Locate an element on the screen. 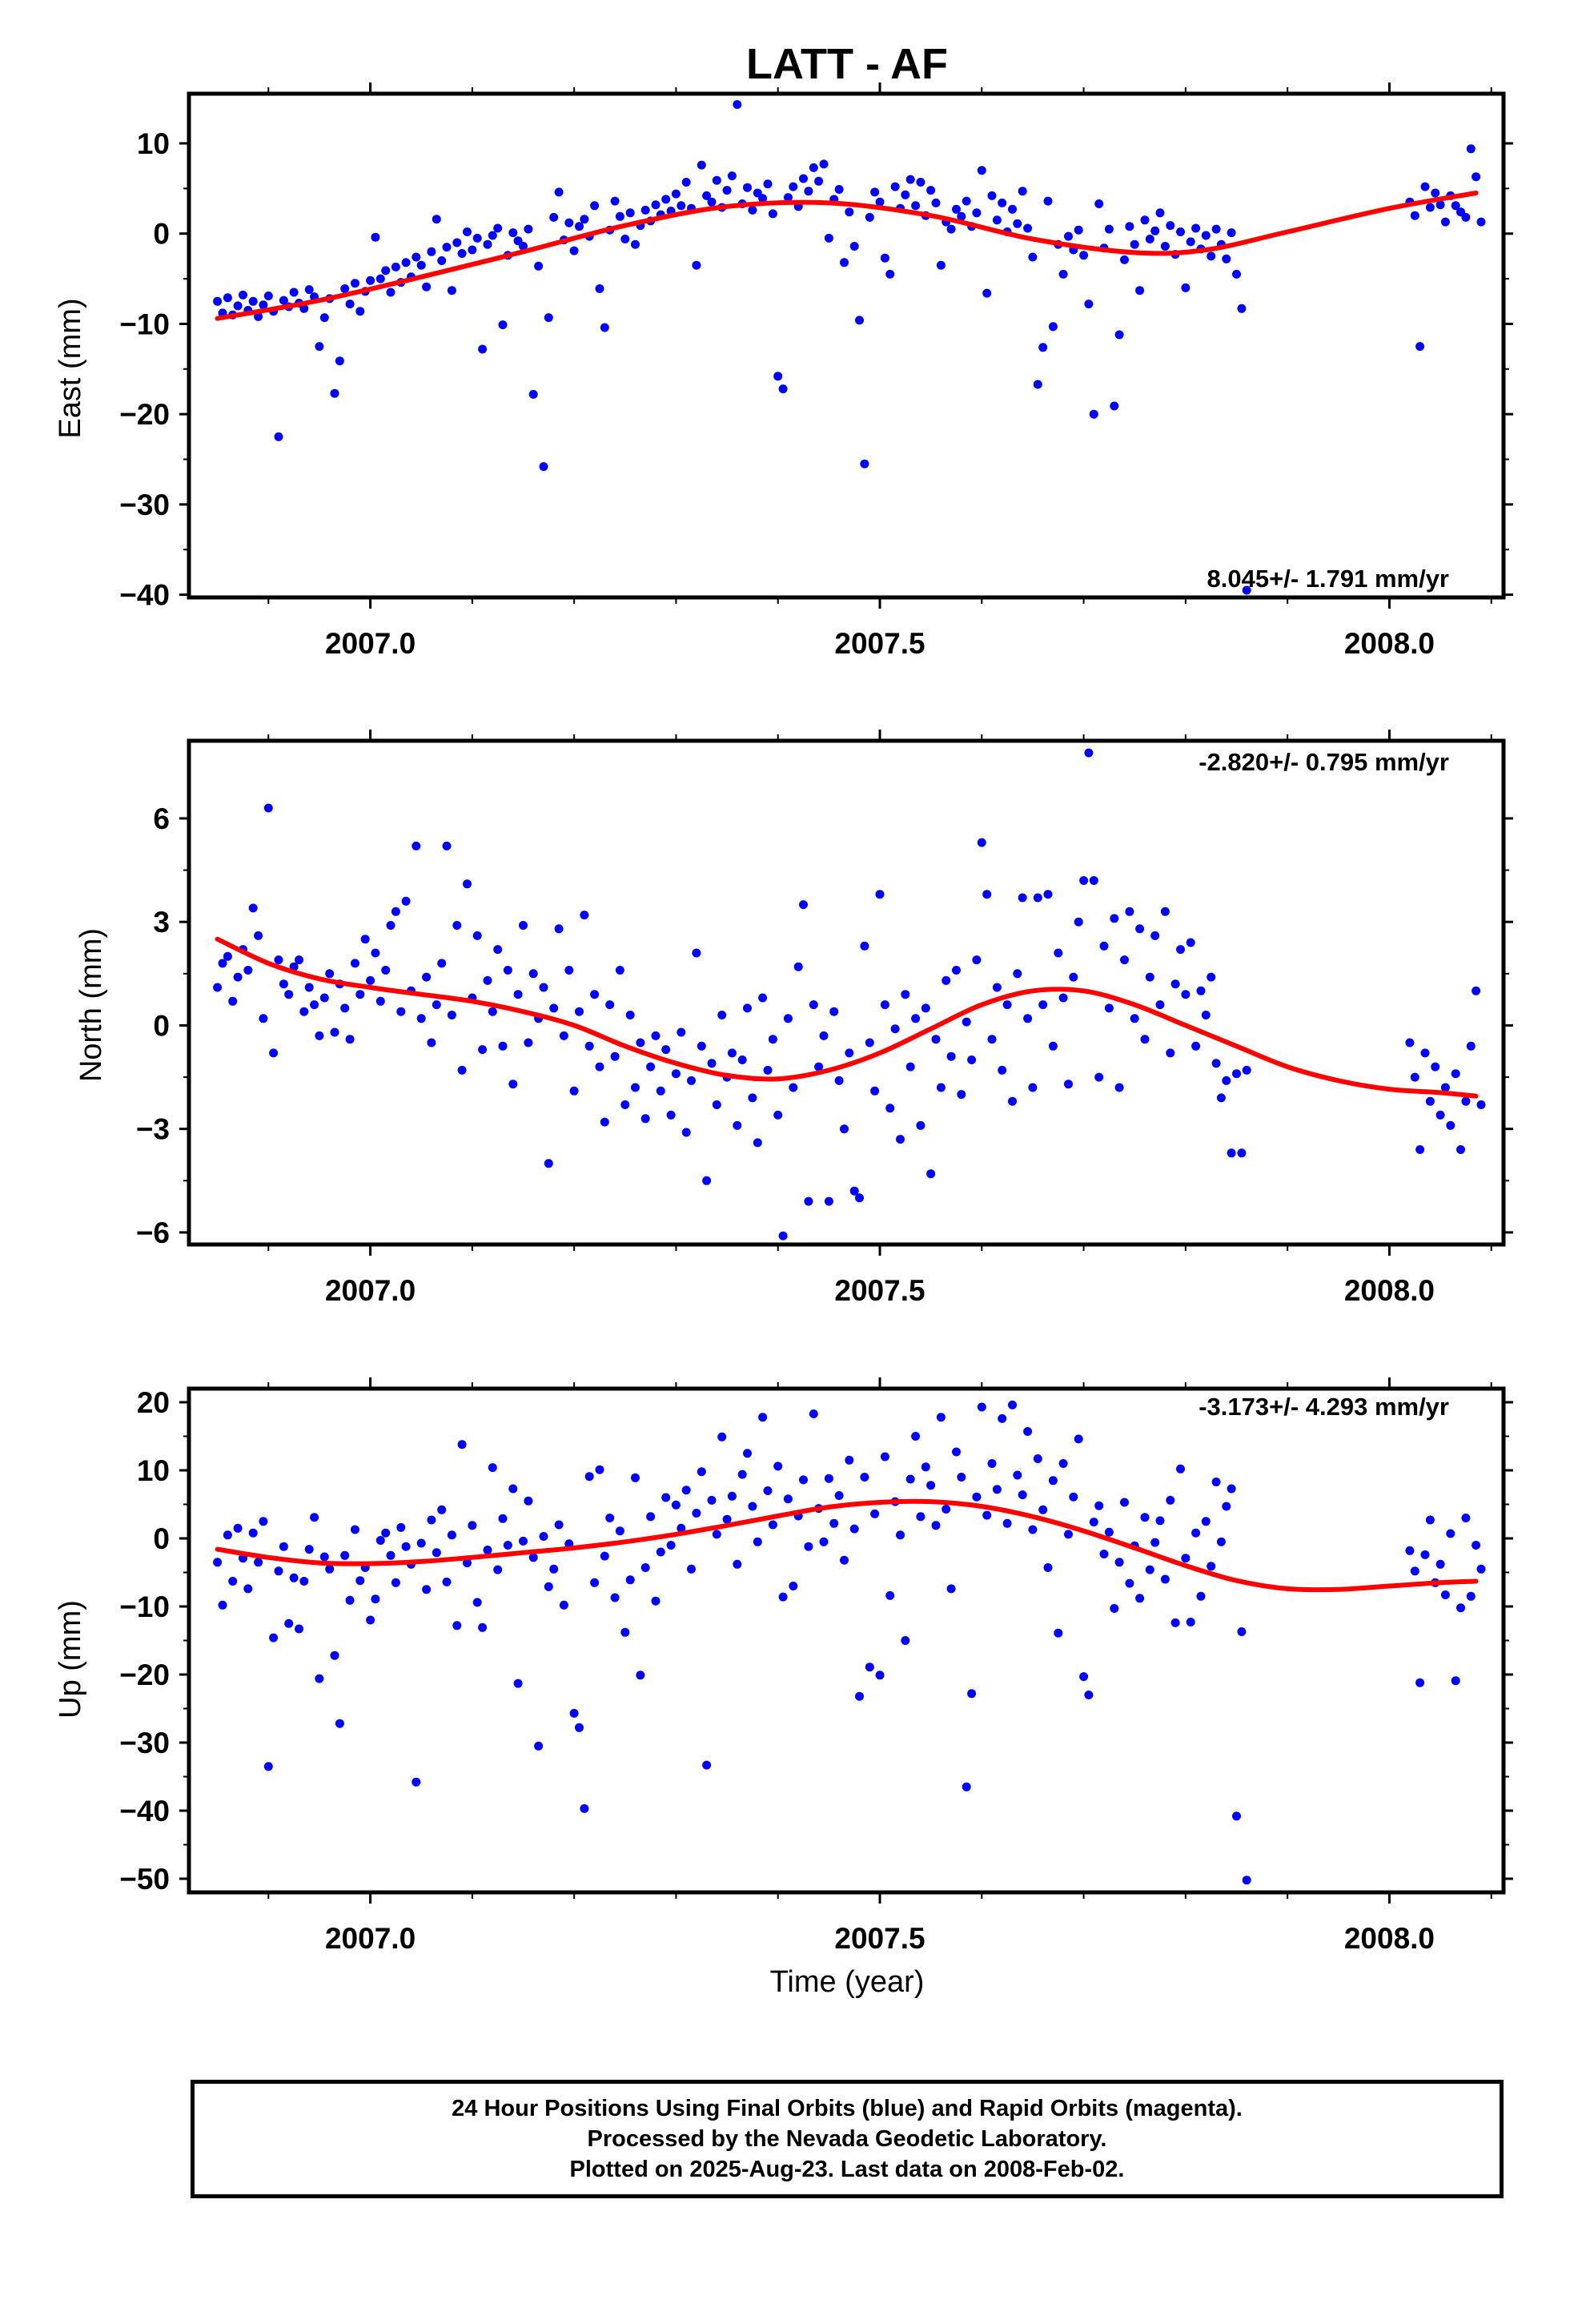 The height and width of the screenshot is (2324, 1582). chart-title: LATT - AF is located at coordinates (847, 64).